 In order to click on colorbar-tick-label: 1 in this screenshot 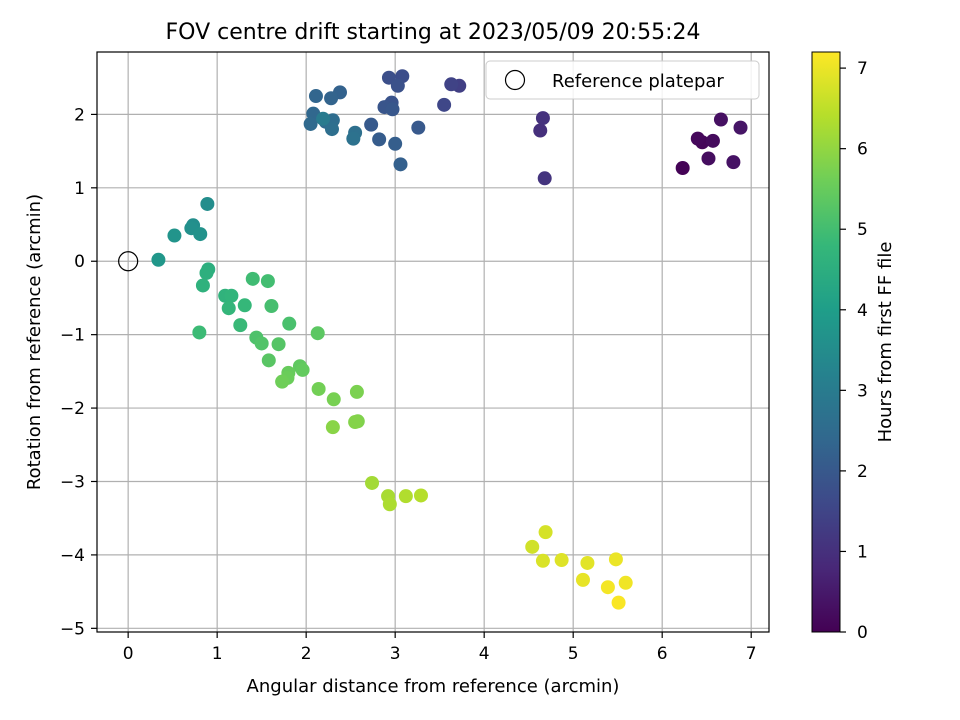, I will do `click(862, 552)`.